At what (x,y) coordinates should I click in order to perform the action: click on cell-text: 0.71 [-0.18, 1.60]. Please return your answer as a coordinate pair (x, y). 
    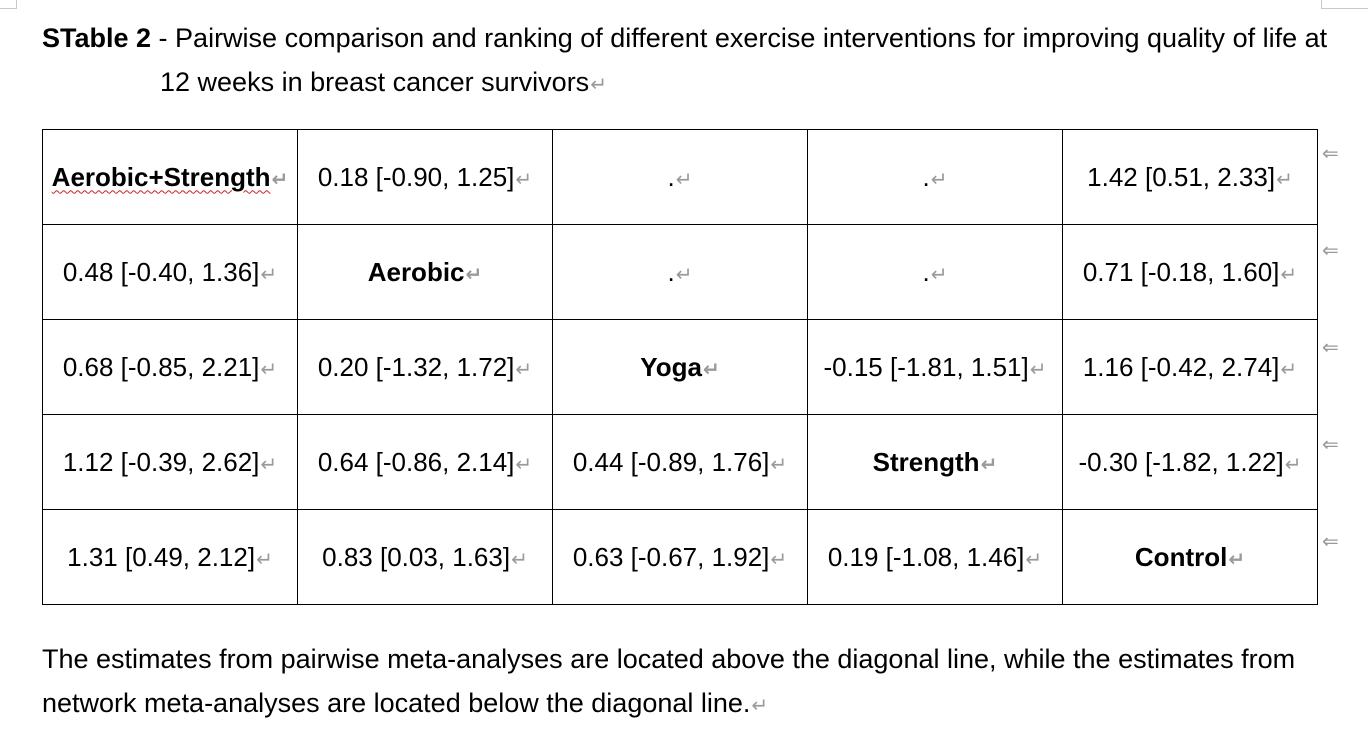
    Looking at the image, I should click on (1181, 271).